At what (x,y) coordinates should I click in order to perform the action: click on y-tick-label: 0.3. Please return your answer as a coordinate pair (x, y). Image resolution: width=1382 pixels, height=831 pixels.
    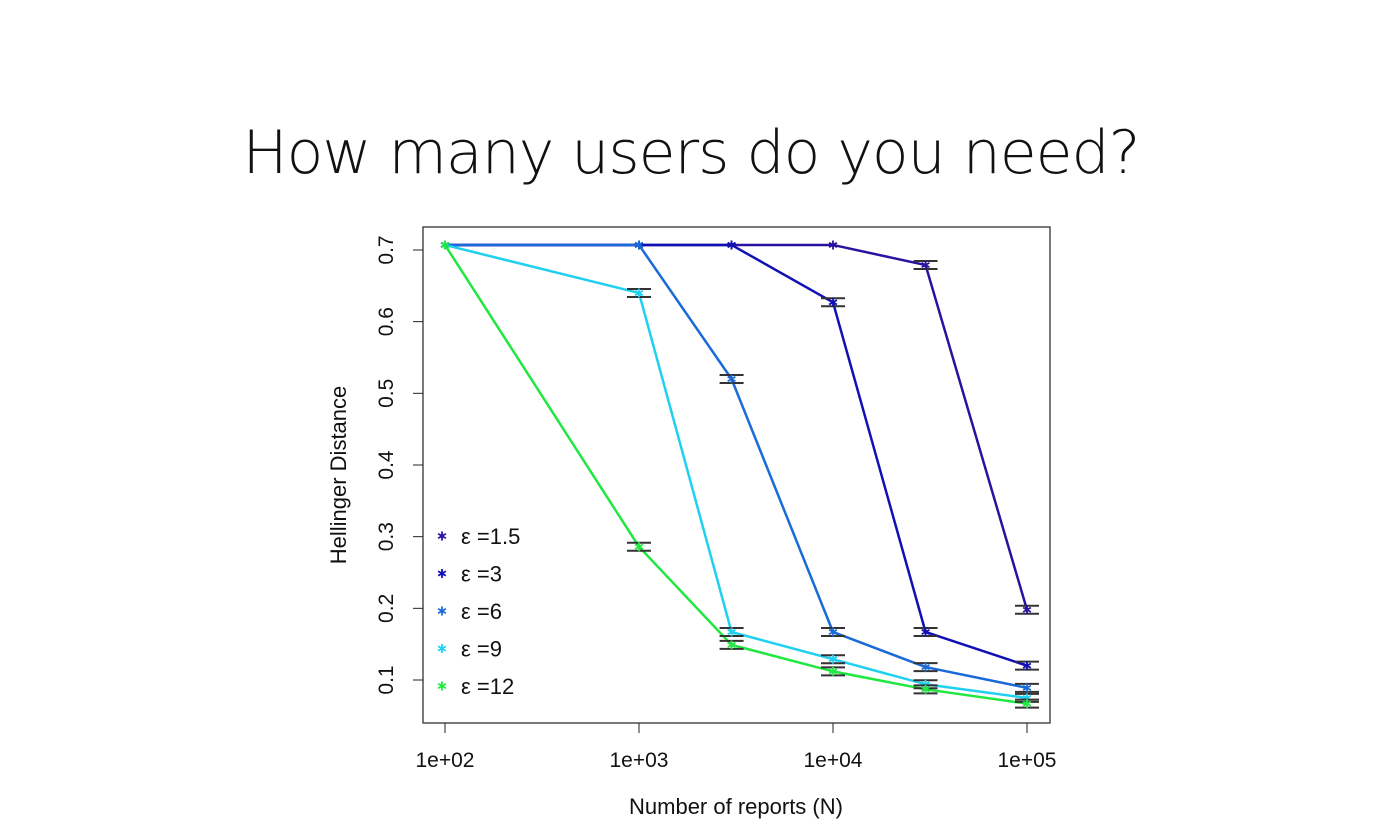
    Looking at the image, I should click on (386, 536).